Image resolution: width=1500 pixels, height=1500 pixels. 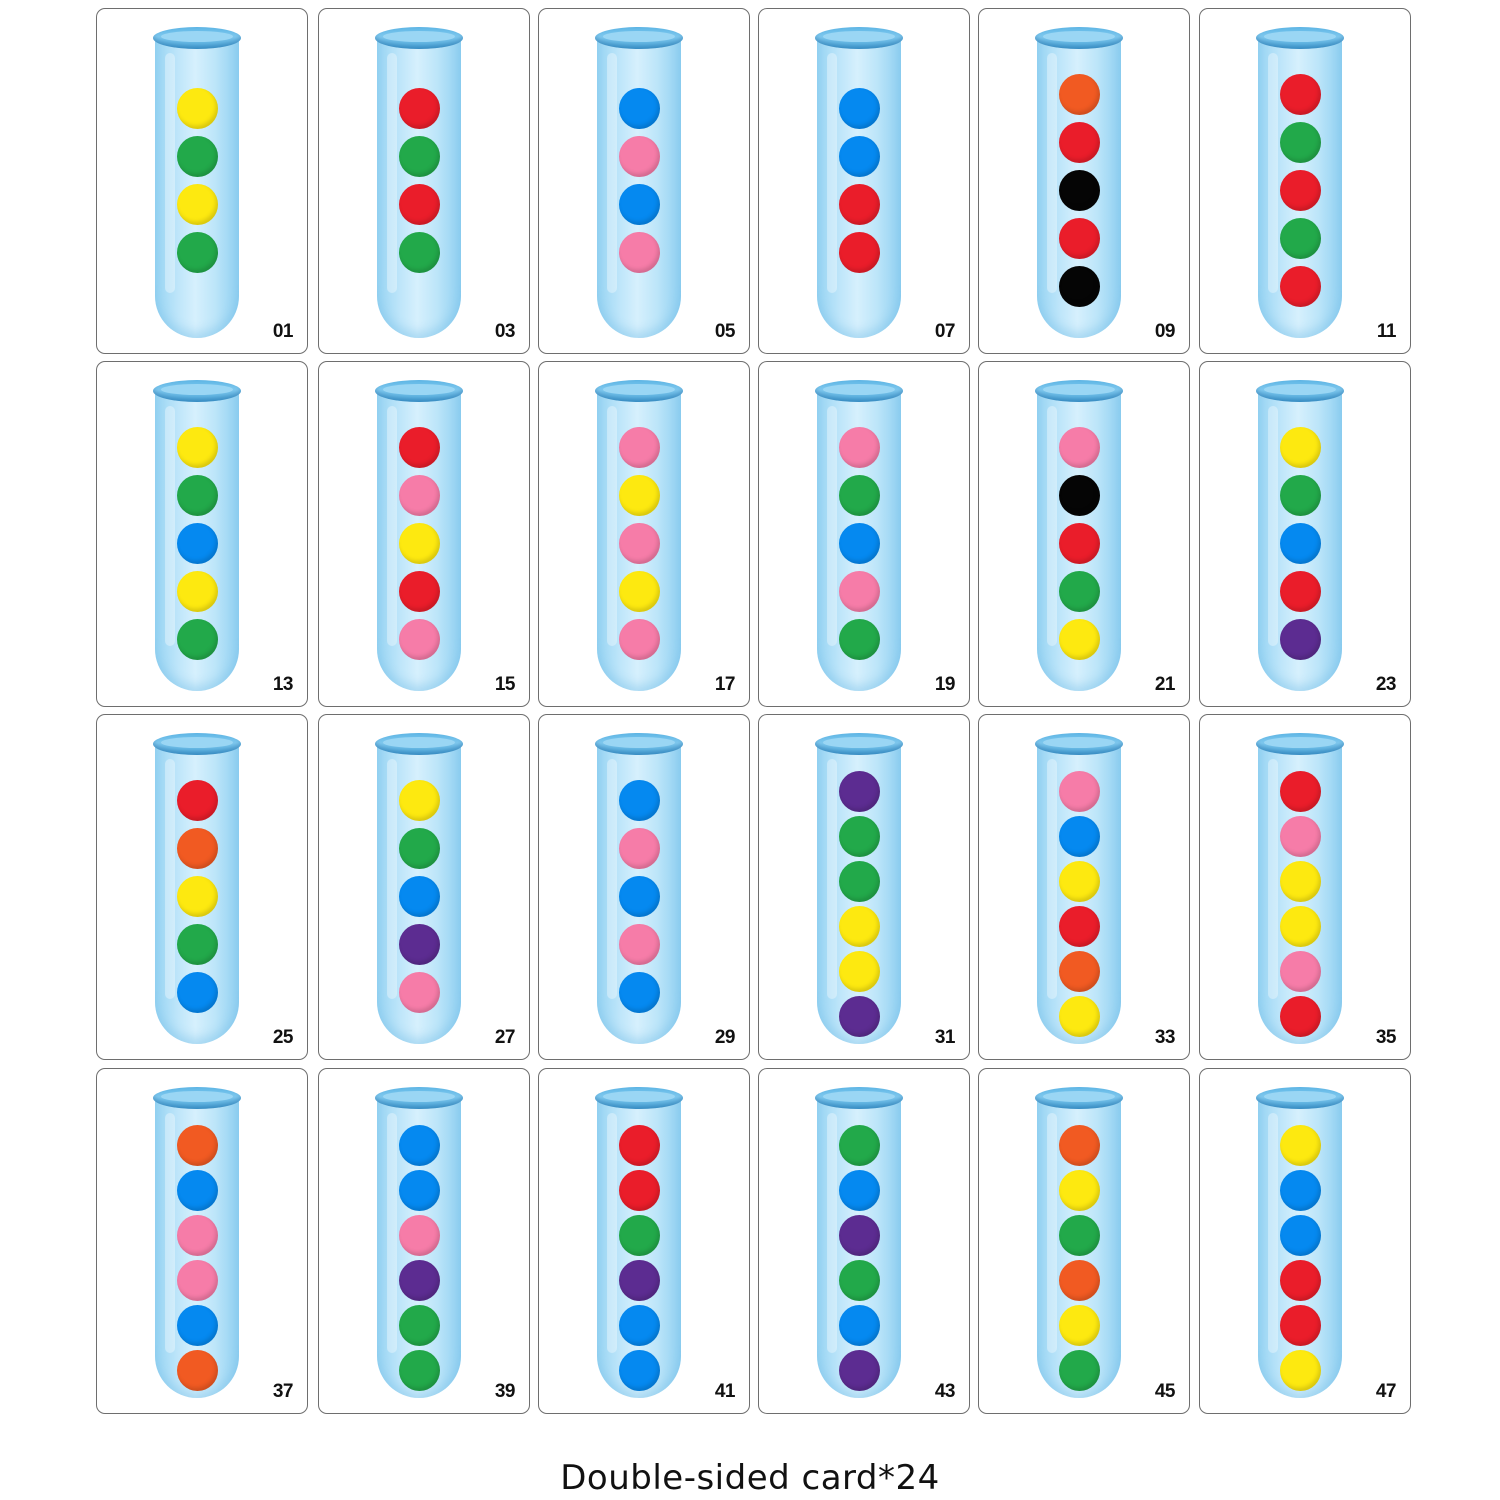 I want to click on puzzle-card: 09, so click(x=1084, y=181).